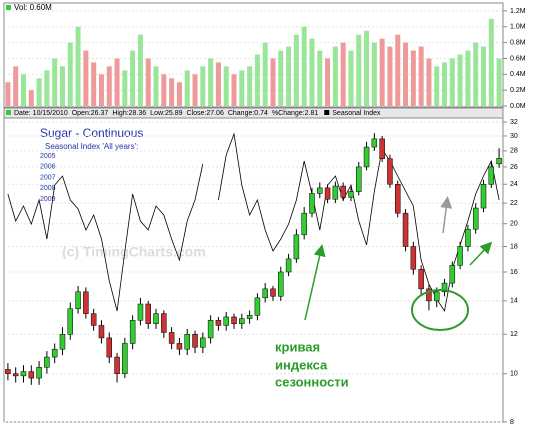 This screenshot has height=426, width=551. I want to click on y-tick-label: 0.2M, so click(518, 90).